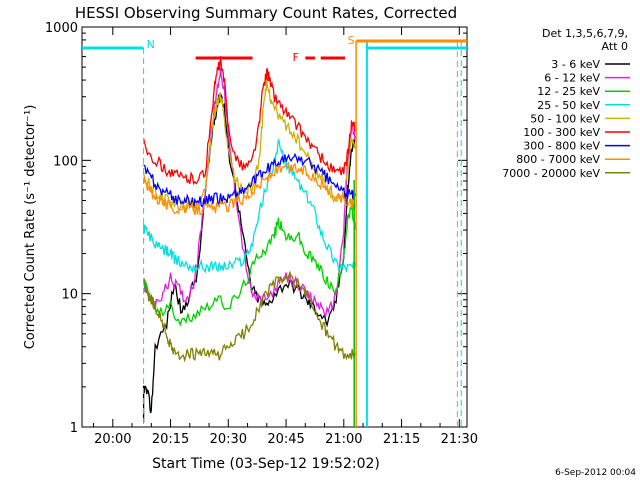 The height and width of the screenshot is (480, 640). Describe the element at coordinates (568, 91) in the screenshot. I see `legend-label-2: 12 - 25 keV` at that location.